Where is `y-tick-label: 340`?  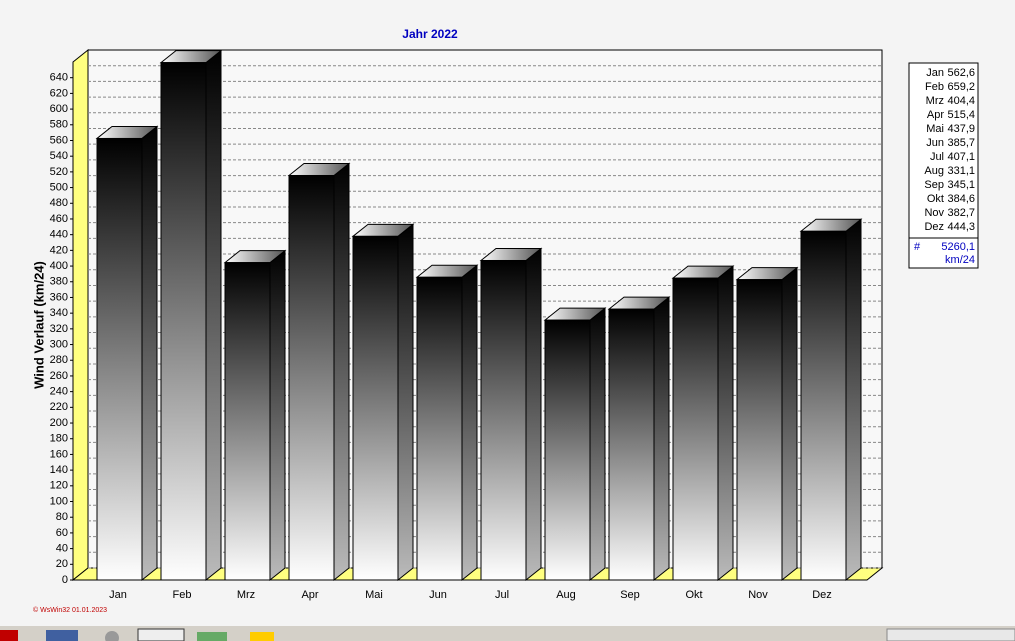 y-tick-label: 340 is located at coordinates (59, 313).